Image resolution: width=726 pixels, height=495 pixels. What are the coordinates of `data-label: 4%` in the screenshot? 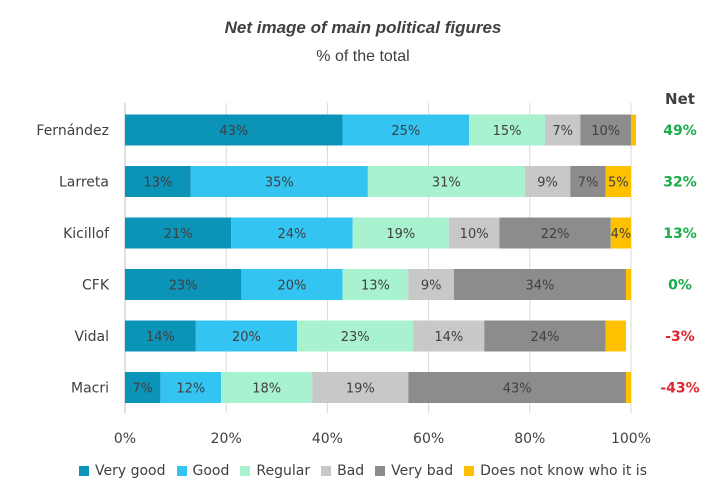 It's located at (621, 234).